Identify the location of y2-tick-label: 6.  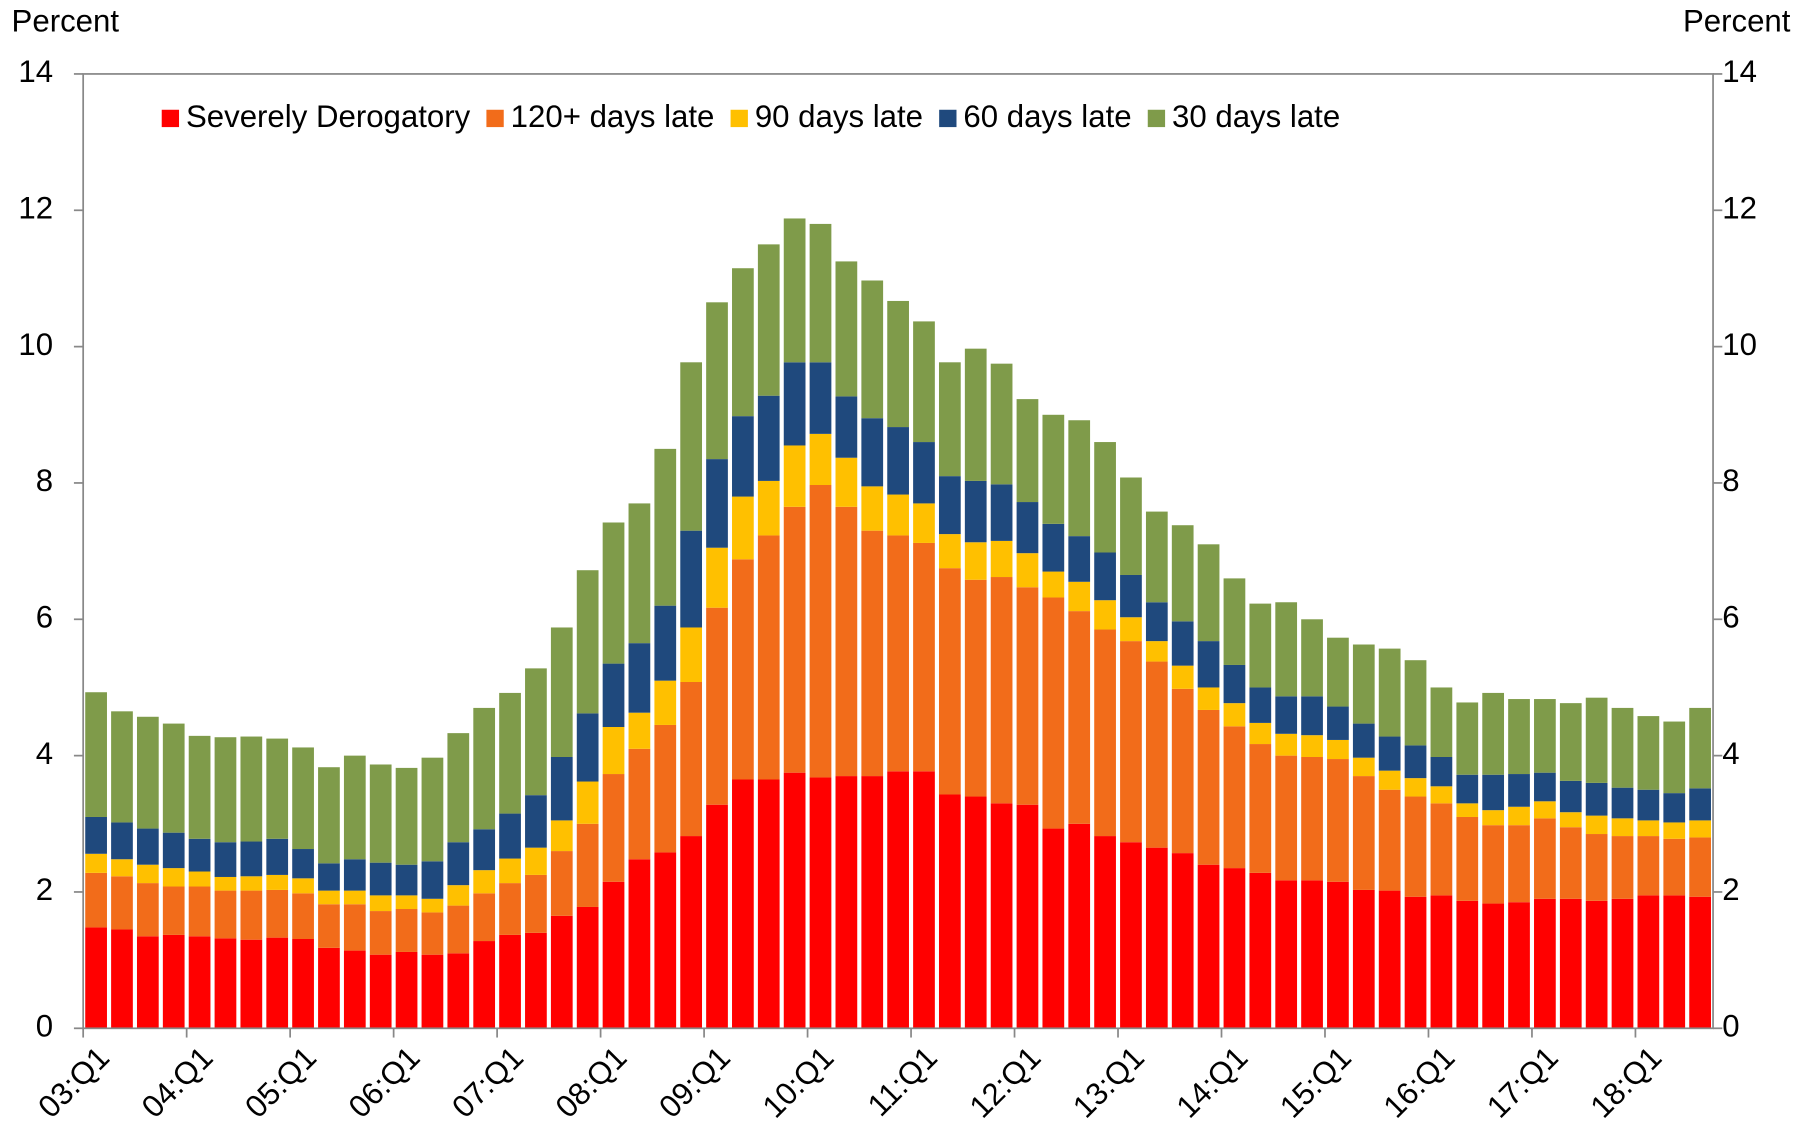
(1730, 617).